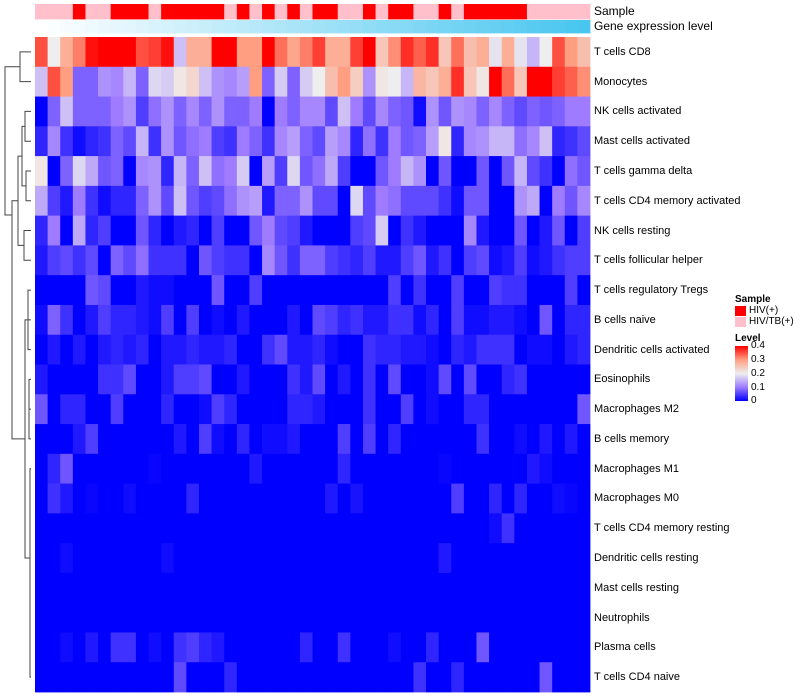 This screenshot has height=700, width=800. I want to click on row-label: Dendritic cells activated, so click(652, 349).